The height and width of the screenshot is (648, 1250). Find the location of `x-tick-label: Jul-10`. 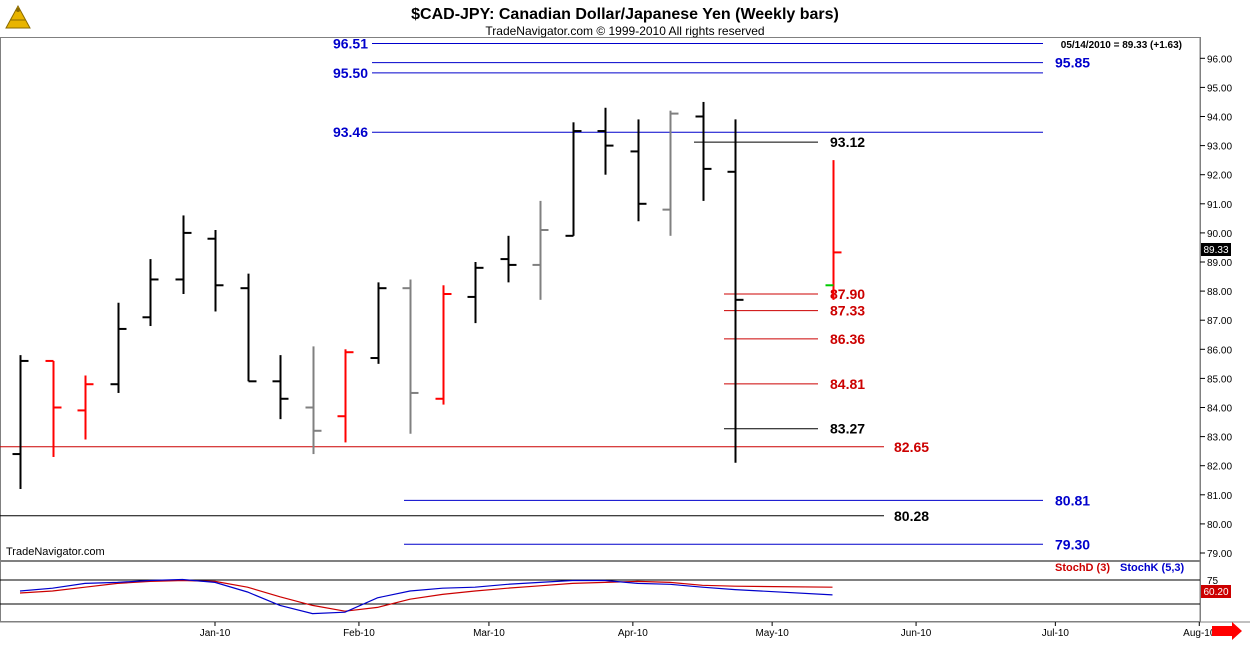

x-tick-label: Jul-10 is located at coordinates (1056, 633).